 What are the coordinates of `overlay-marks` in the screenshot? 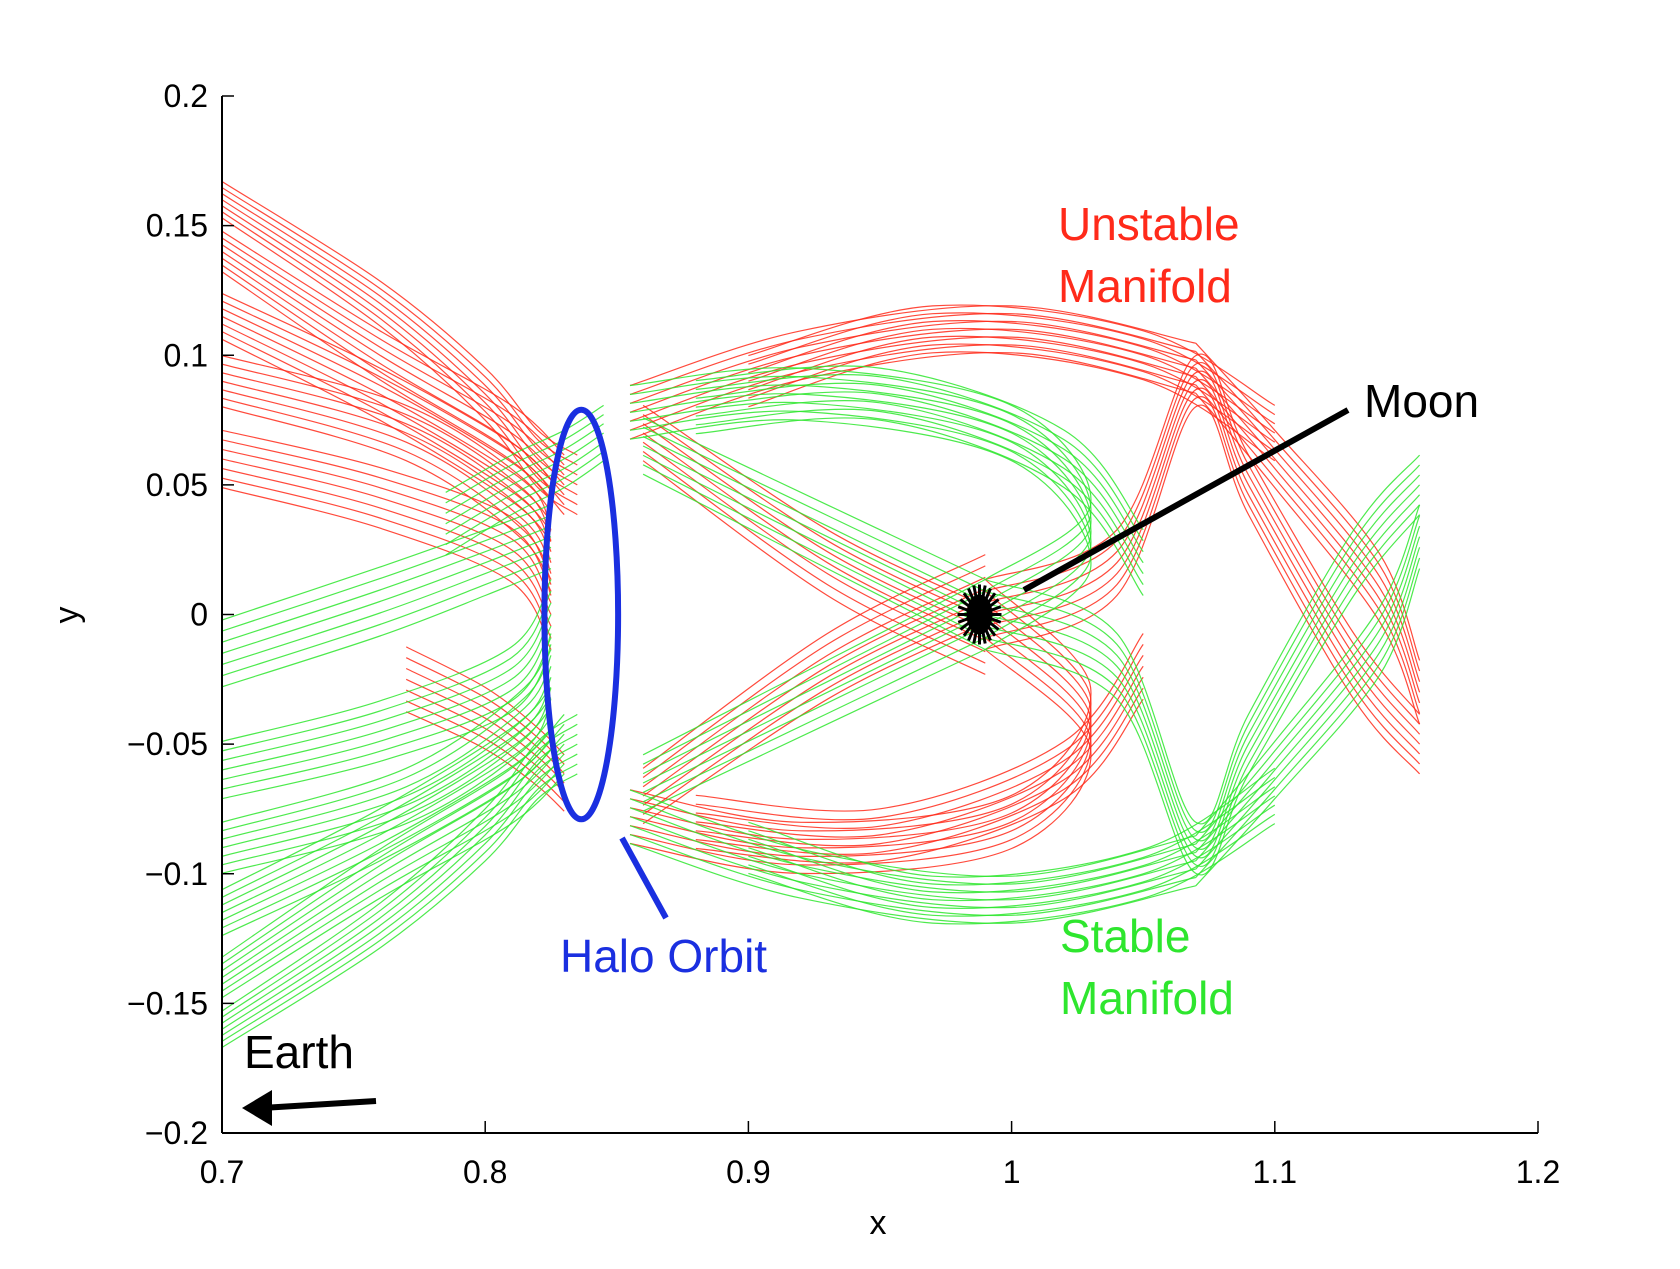 It's located at (771, 614).